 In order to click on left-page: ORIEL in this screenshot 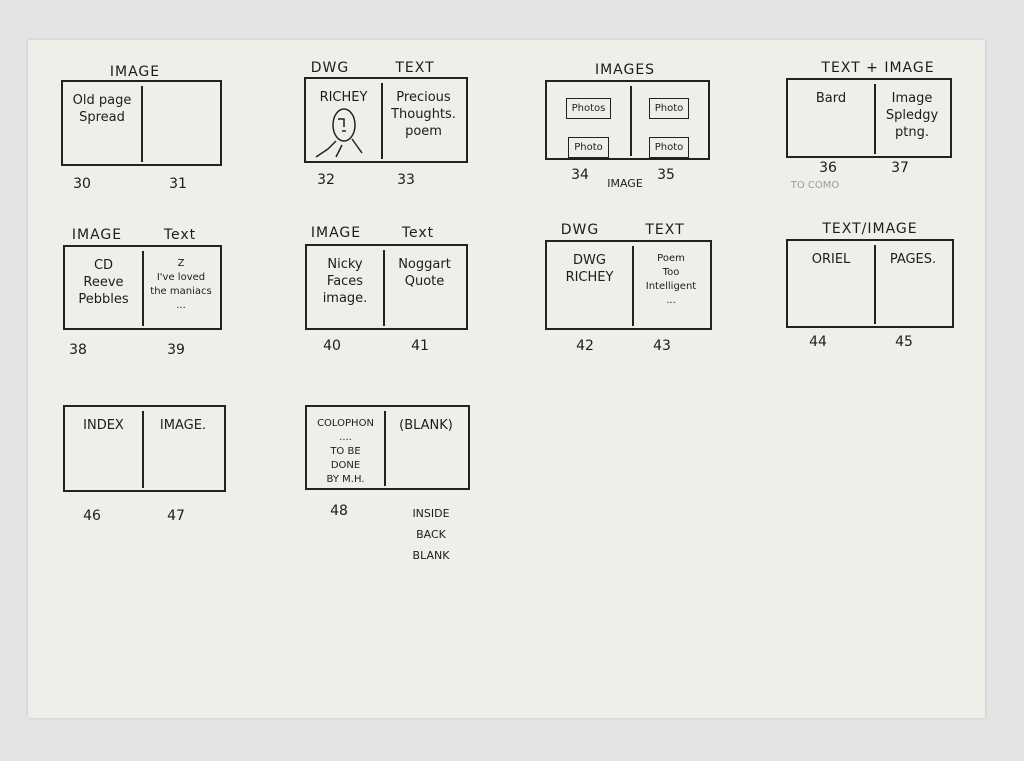, I will do `click(831, 283)`.